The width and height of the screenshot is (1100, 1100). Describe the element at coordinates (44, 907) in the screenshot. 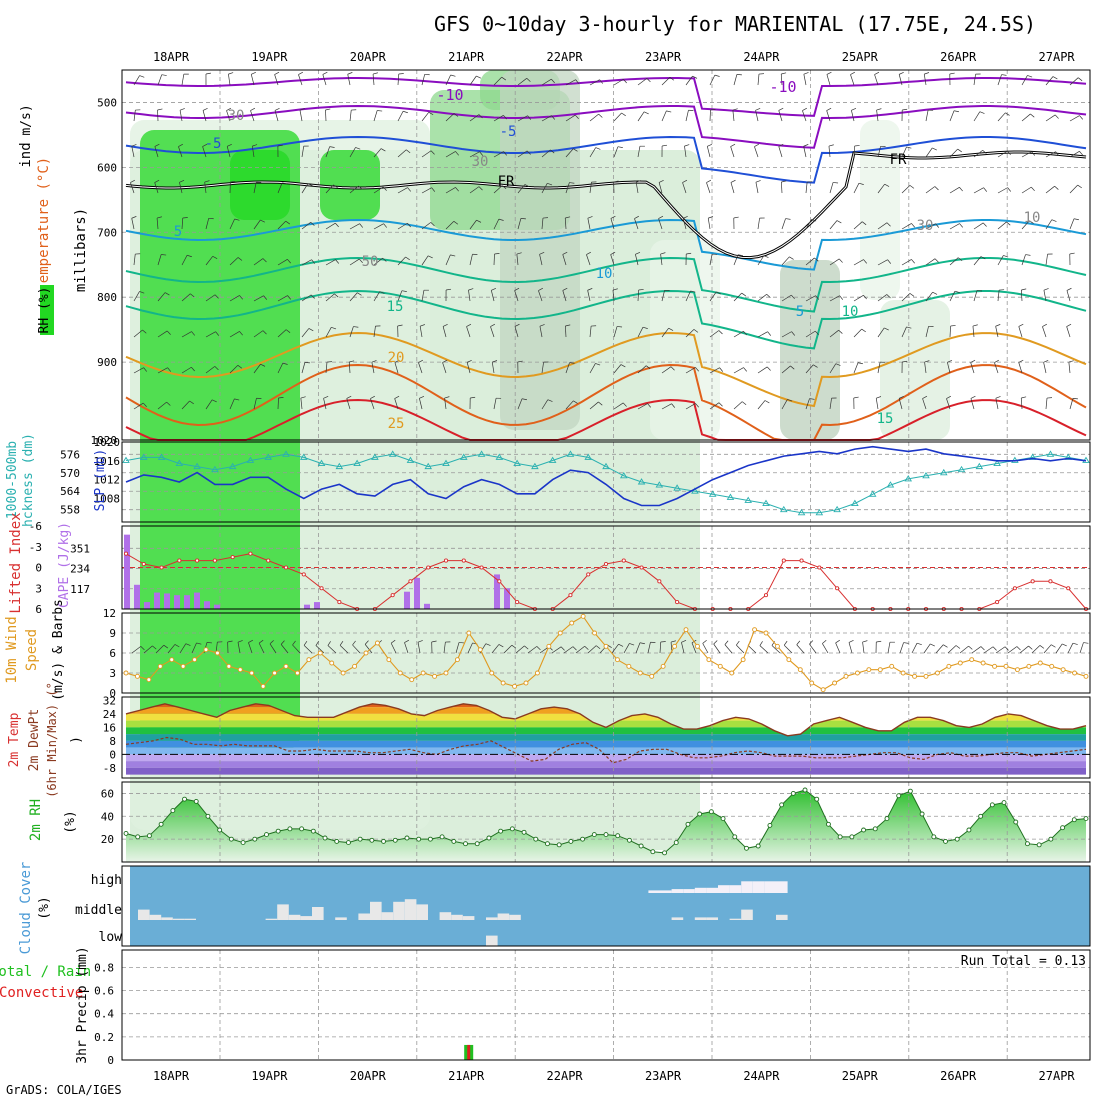

I see `axis-title-cloud-pct: (%)` at that location.